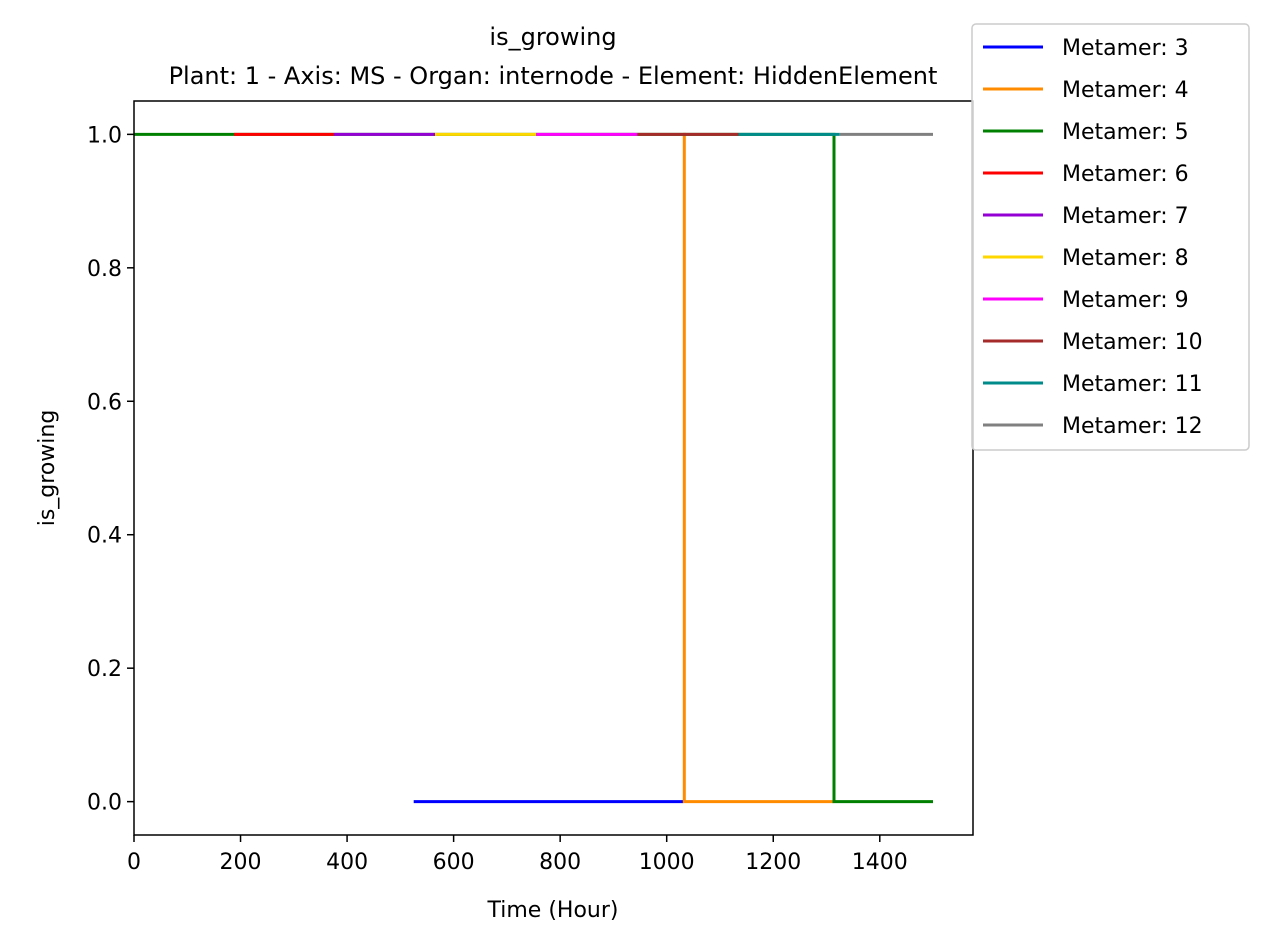  I want to click on y-tick-label: 0.0, so click(104, 803).